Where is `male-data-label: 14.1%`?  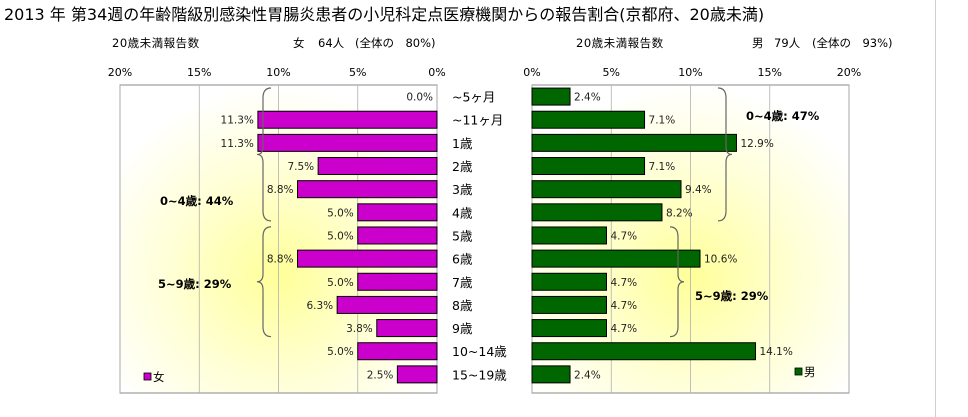 male-data-label: 14.1% is located at coordinates (775, 352).